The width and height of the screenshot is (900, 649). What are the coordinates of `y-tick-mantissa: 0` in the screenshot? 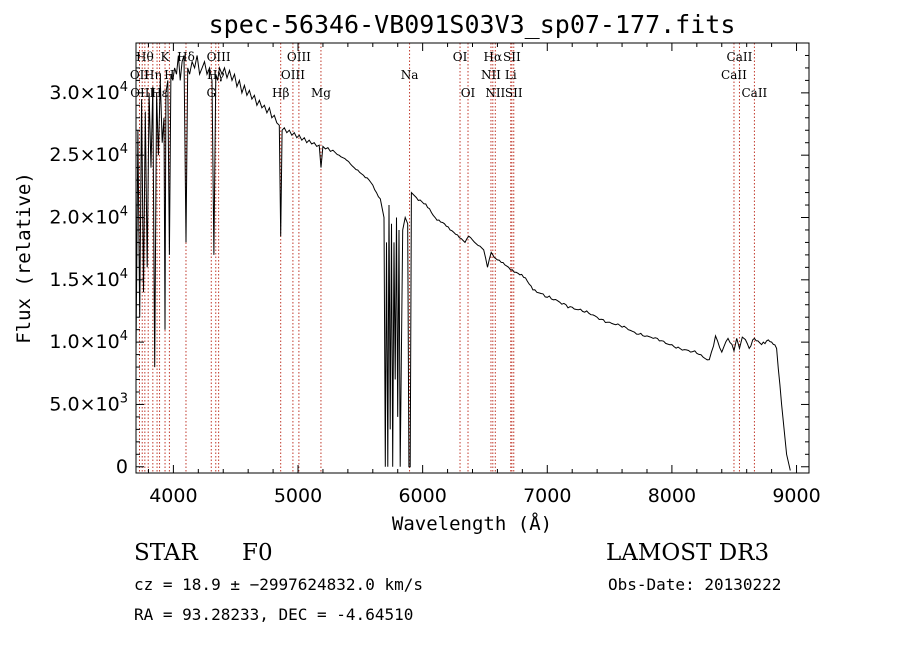 It's located at (122, 467).